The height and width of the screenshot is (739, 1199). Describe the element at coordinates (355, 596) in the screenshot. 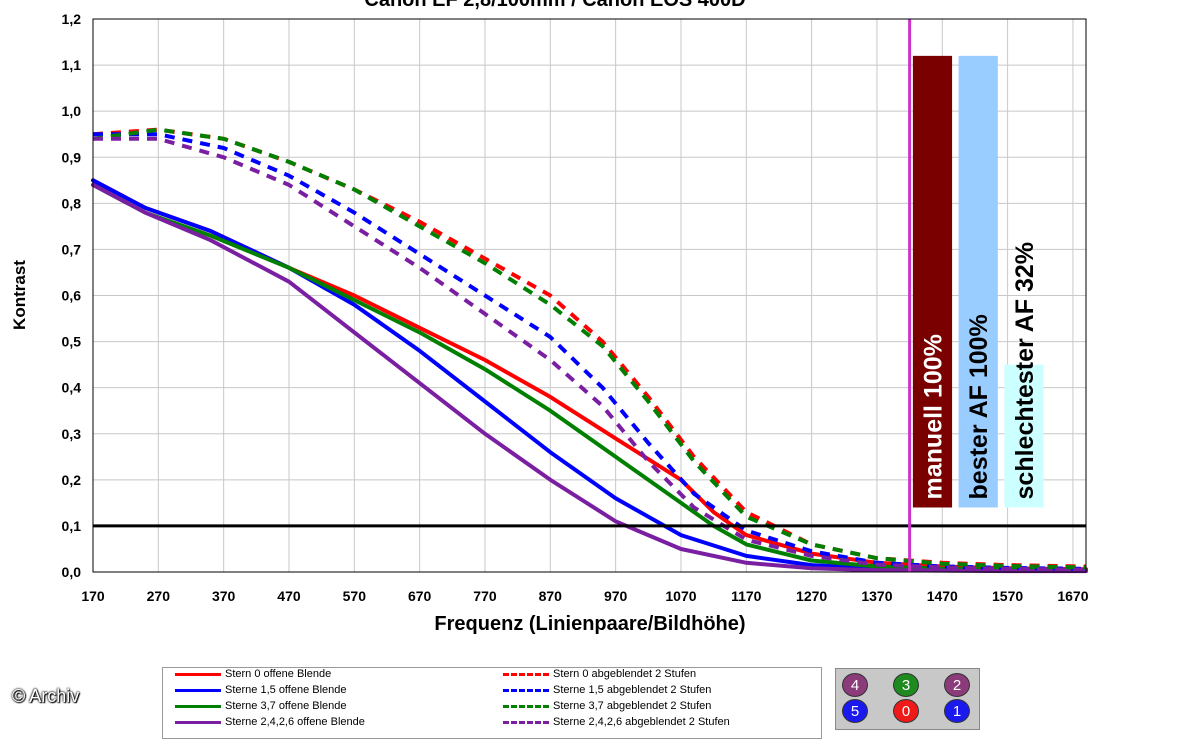

I see `x-tick-label: 570` at that location.